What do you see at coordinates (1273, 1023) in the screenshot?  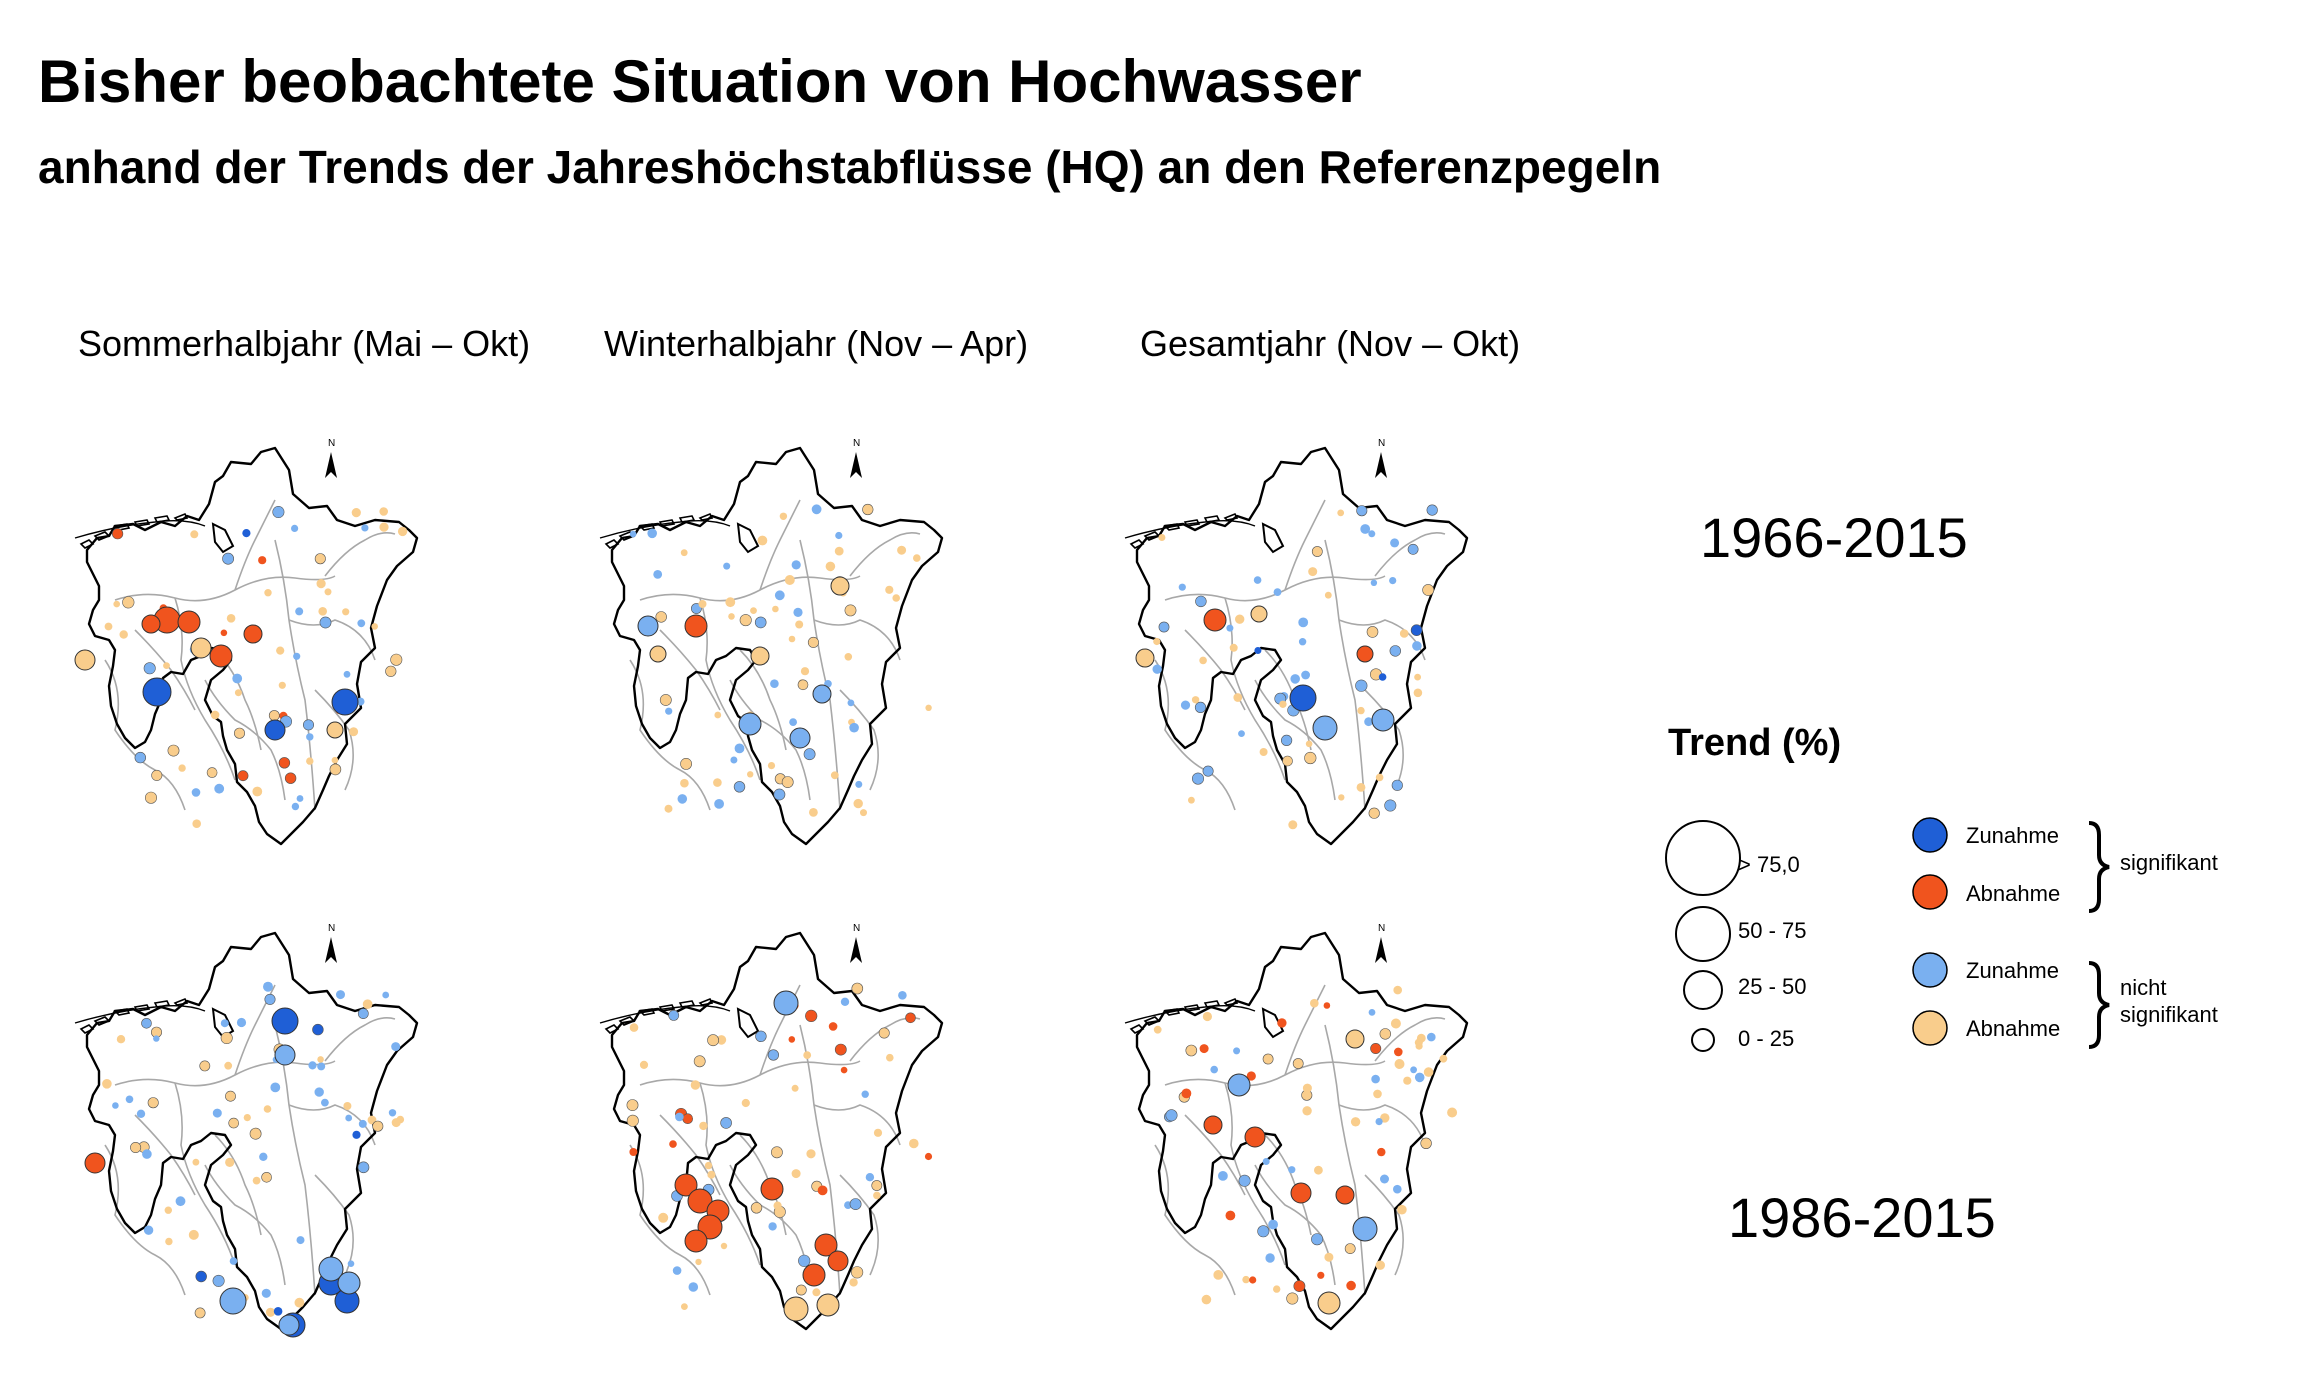 I see `bay-outline` at bounding box center [1273, 1023].